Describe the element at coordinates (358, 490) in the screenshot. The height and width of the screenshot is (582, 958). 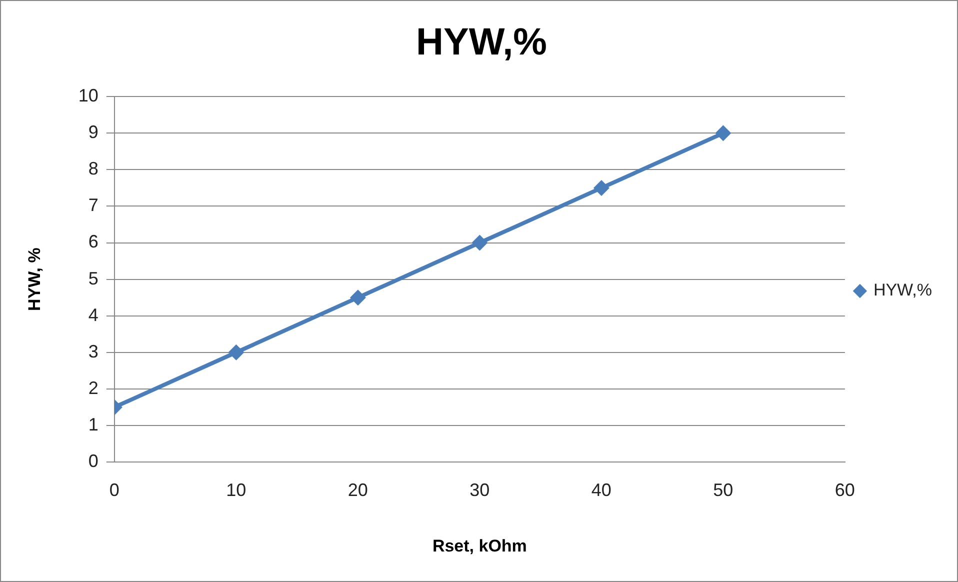
I see `x-tick-label: 20` at that location.